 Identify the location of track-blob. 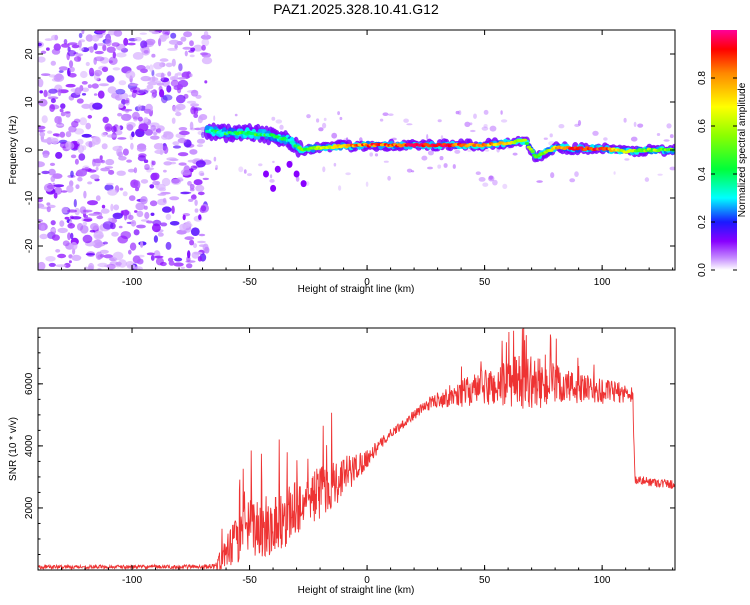
(277, 169).